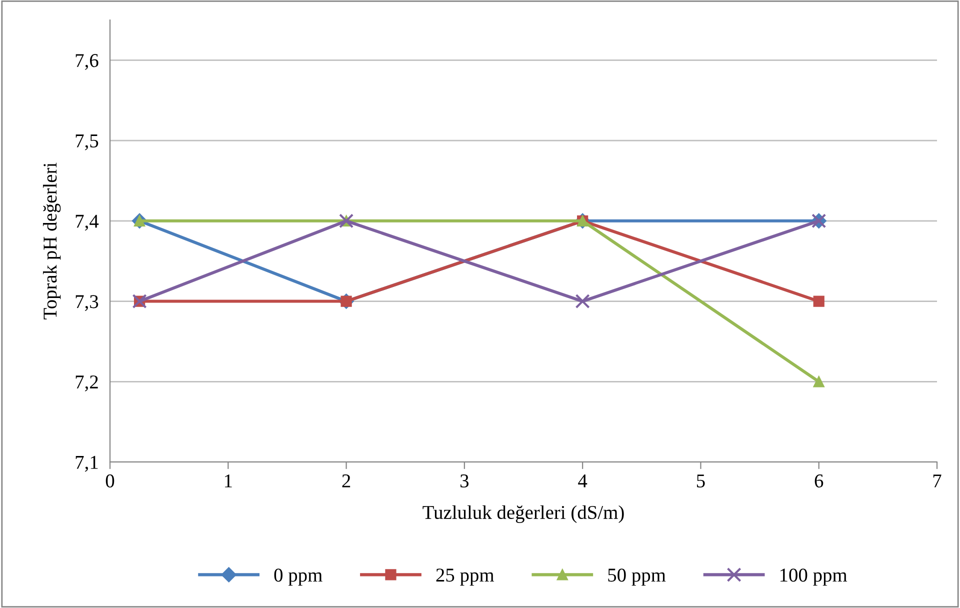 The width and height of the screenshot is (960, 608). What do you see at coordinates (819, 481) in the screenshot?
I see `x-tick-label: 6` at bounding box center [819, 481].